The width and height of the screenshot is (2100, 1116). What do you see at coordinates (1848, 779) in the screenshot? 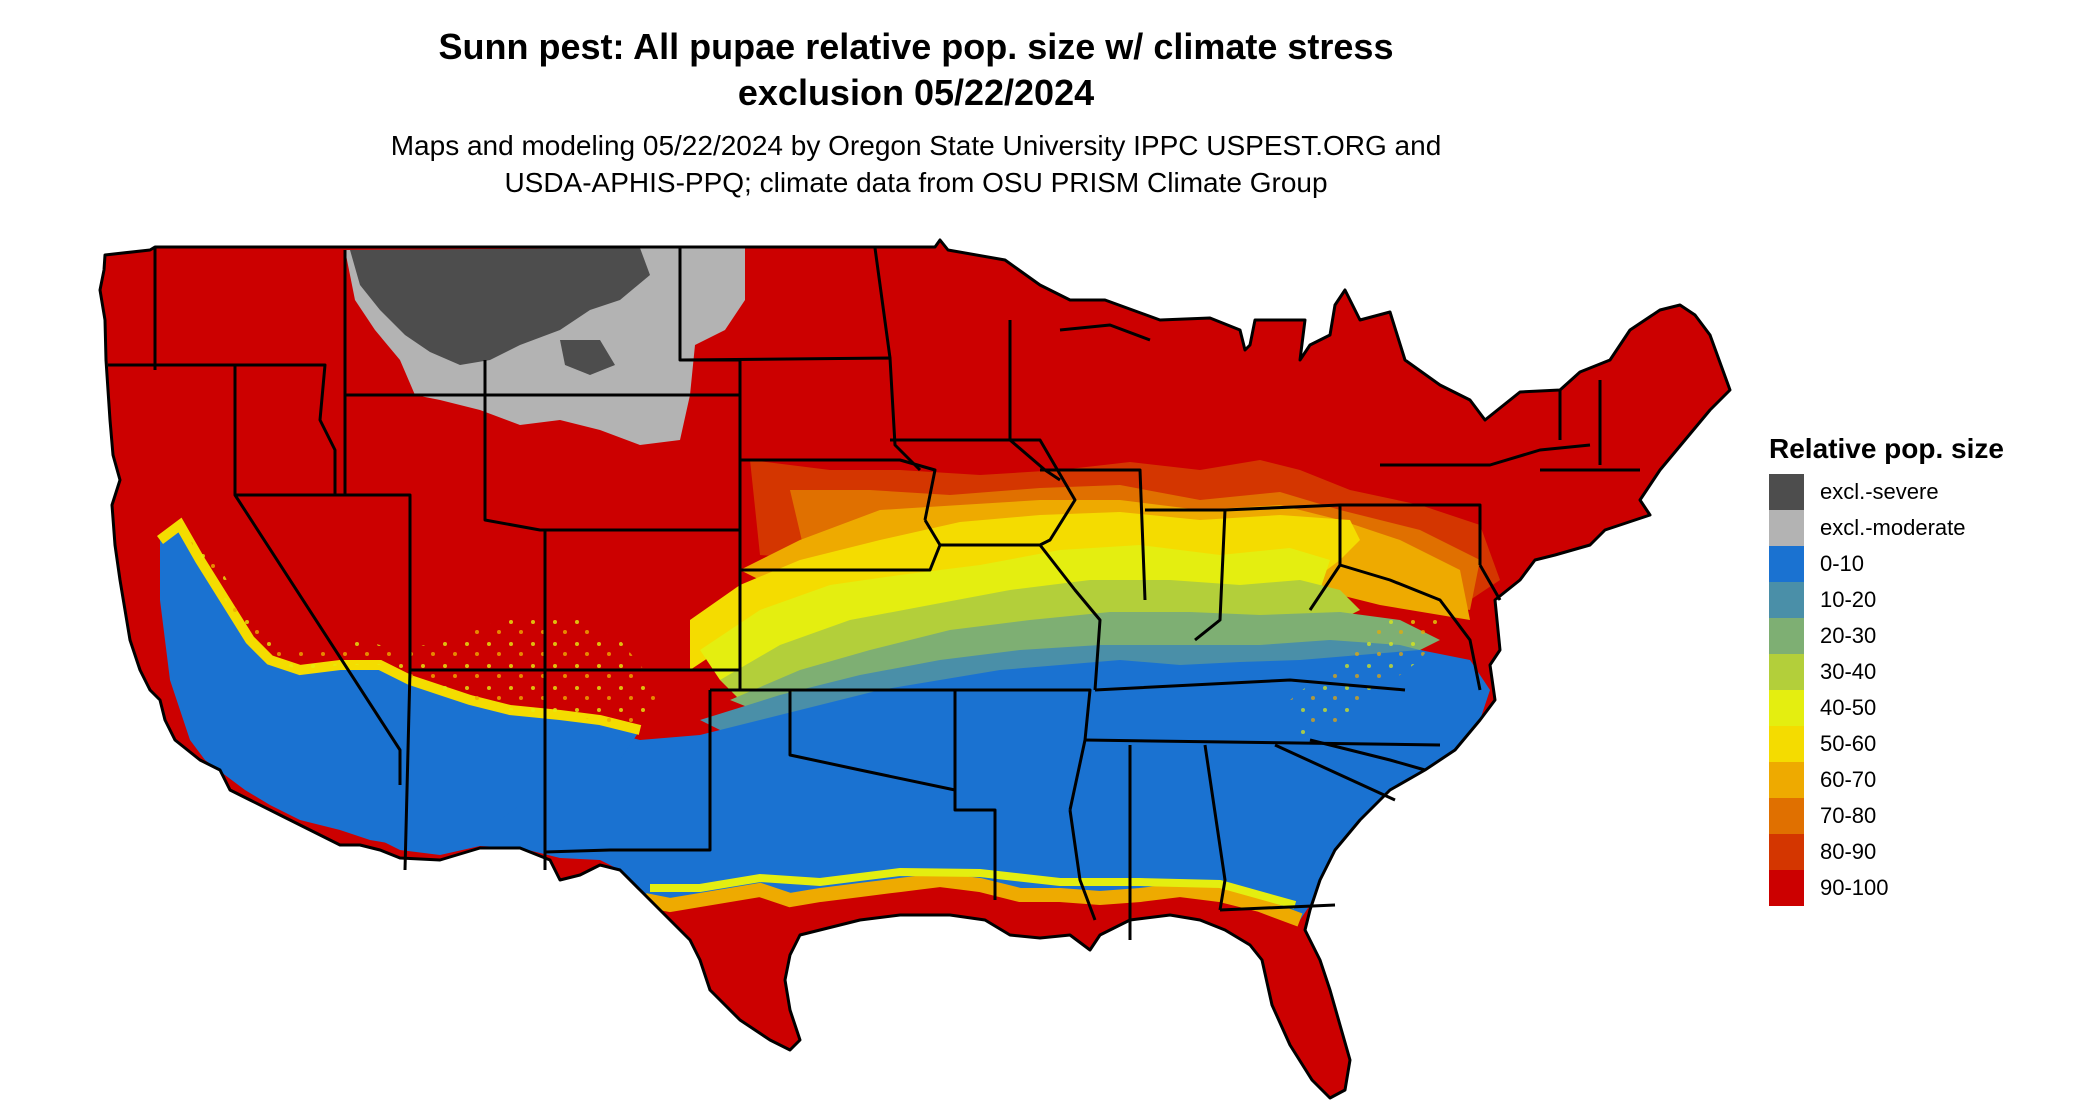
I see `legend-label: 60-70` at bounding box center [1848, 779].